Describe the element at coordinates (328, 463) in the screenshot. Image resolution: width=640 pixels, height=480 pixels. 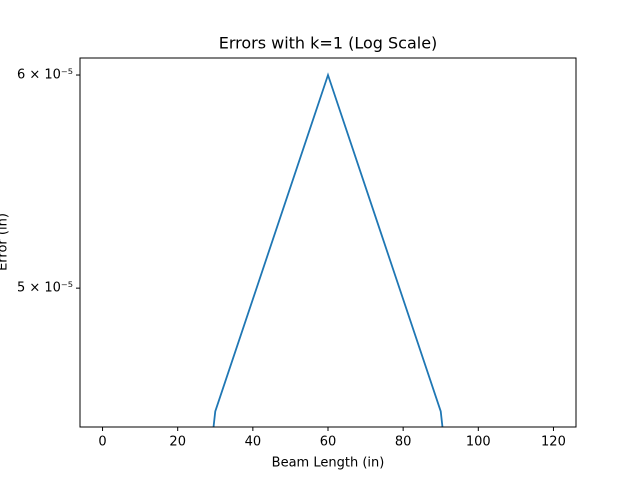
I see `x-axis-label: Beam Length (in)` at that location.